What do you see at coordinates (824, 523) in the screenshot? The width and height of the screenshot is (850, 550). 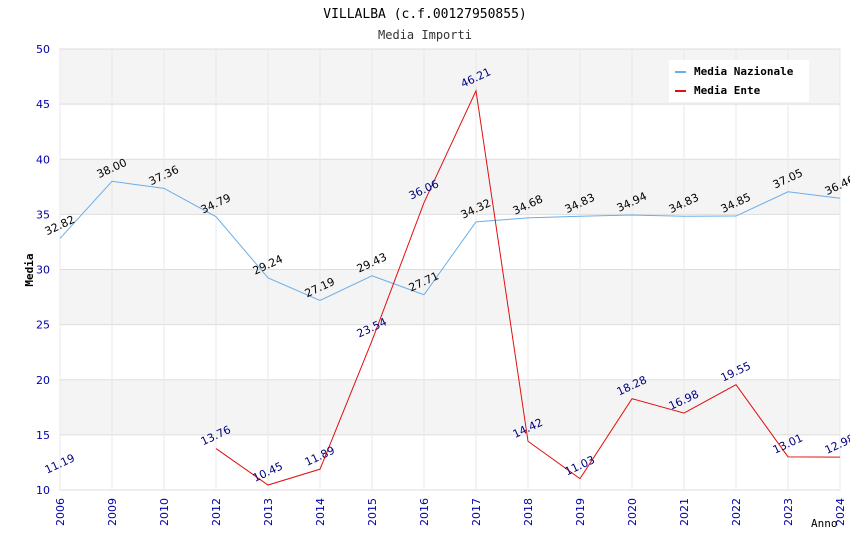 I see `x-axis-label: Anno` at bounding box center [824, 523].